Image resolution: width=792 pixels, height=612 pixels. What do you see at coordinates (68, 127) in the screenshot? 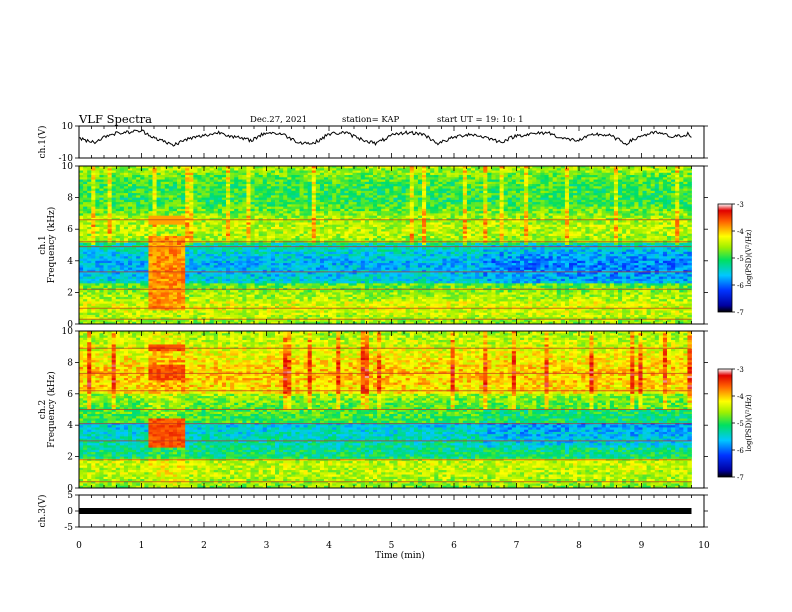
I see `ch1-waveform-ytick: 10` at bounding box center [68, 127].